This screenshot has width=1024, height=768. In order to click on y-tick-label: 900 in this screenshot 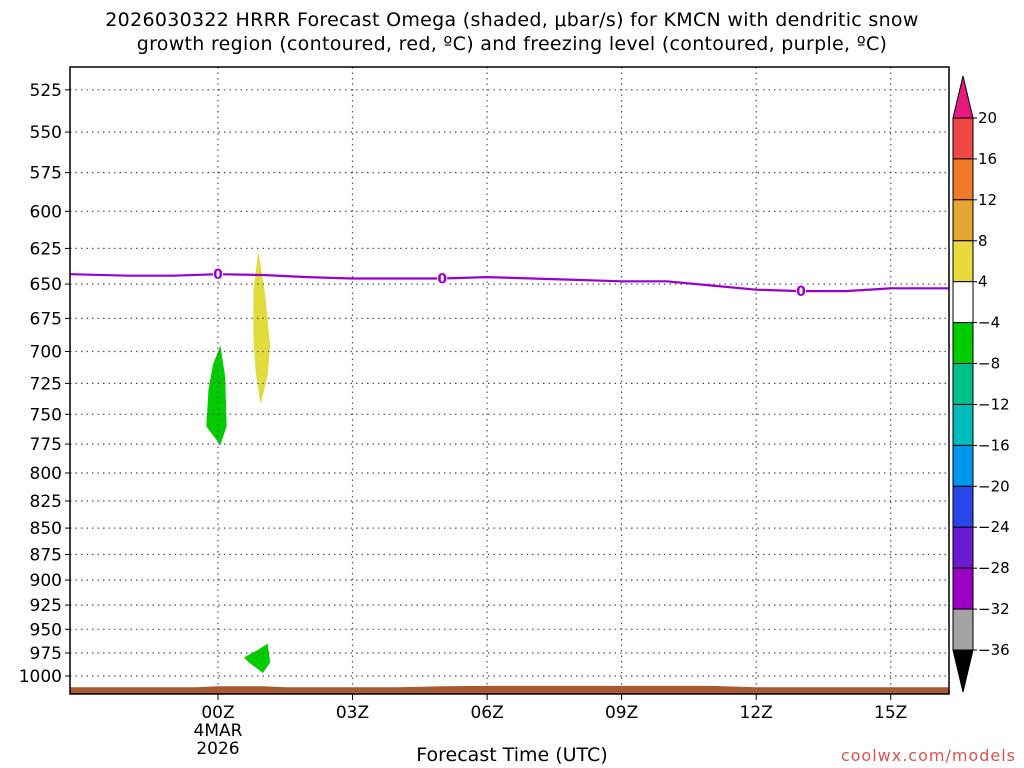, I will do `click(46, 581)`.